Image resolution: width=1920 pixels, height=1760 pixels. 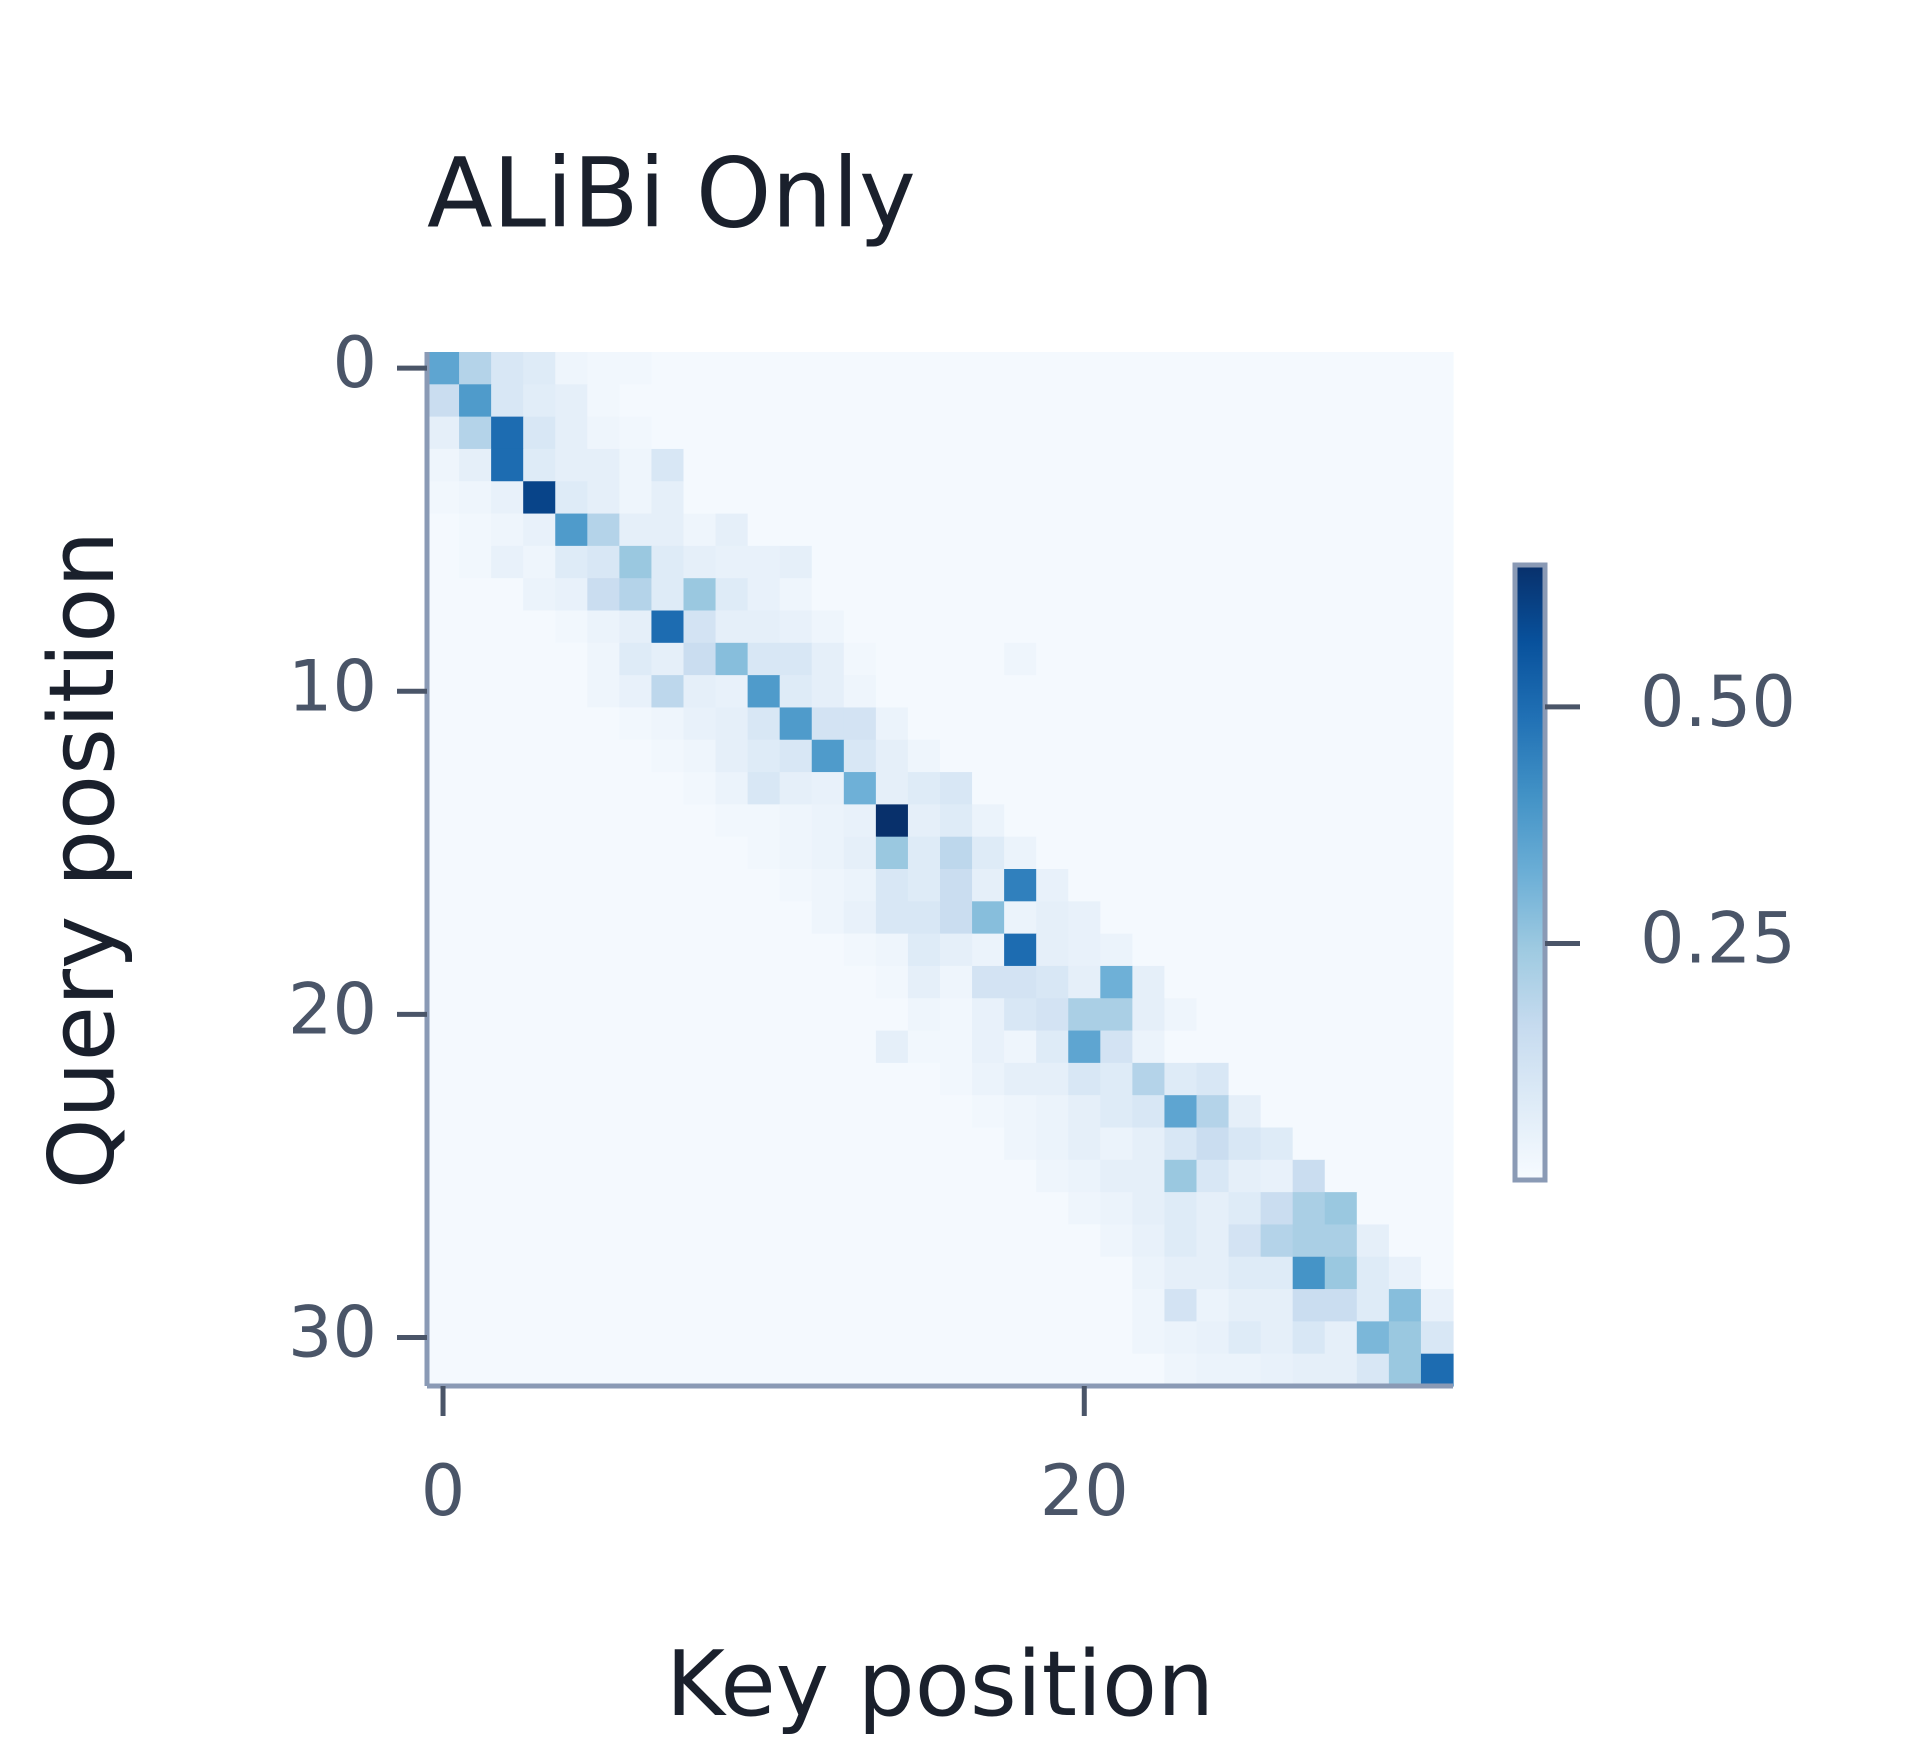 I want to click on x-tick-label: 0, so click(x=443, y=1491).